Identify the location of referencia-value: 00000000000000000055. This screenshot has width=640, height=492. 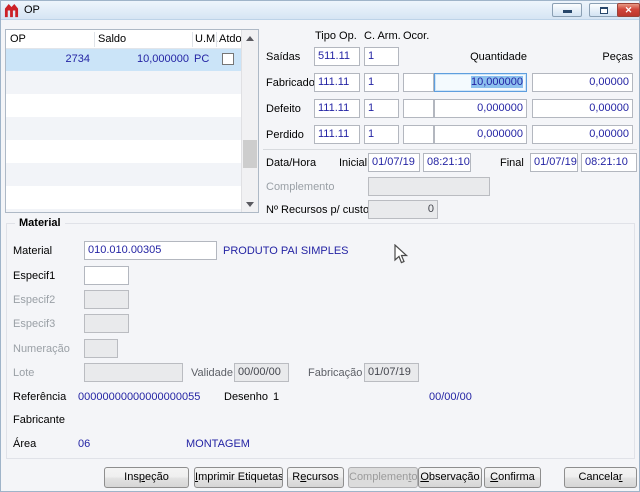
(139, 397).